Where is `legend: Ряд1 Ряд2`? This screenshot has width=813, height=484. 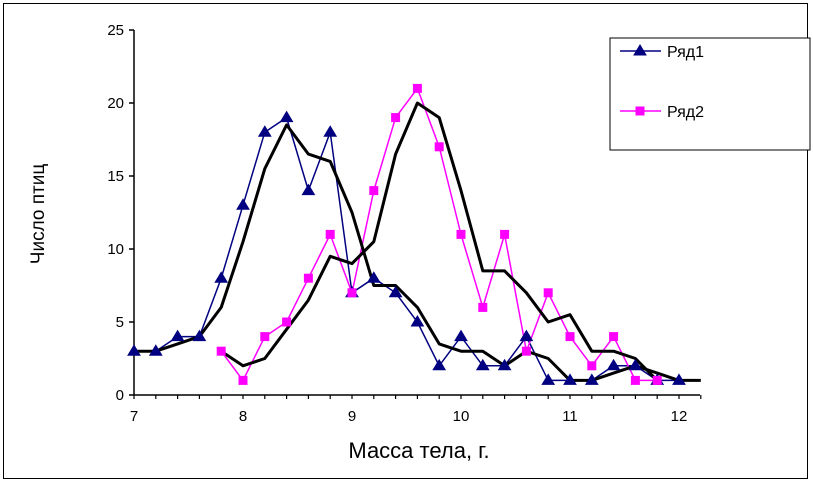
legend: Ряд1 Ряд2 is located at coordinates (710, 94).